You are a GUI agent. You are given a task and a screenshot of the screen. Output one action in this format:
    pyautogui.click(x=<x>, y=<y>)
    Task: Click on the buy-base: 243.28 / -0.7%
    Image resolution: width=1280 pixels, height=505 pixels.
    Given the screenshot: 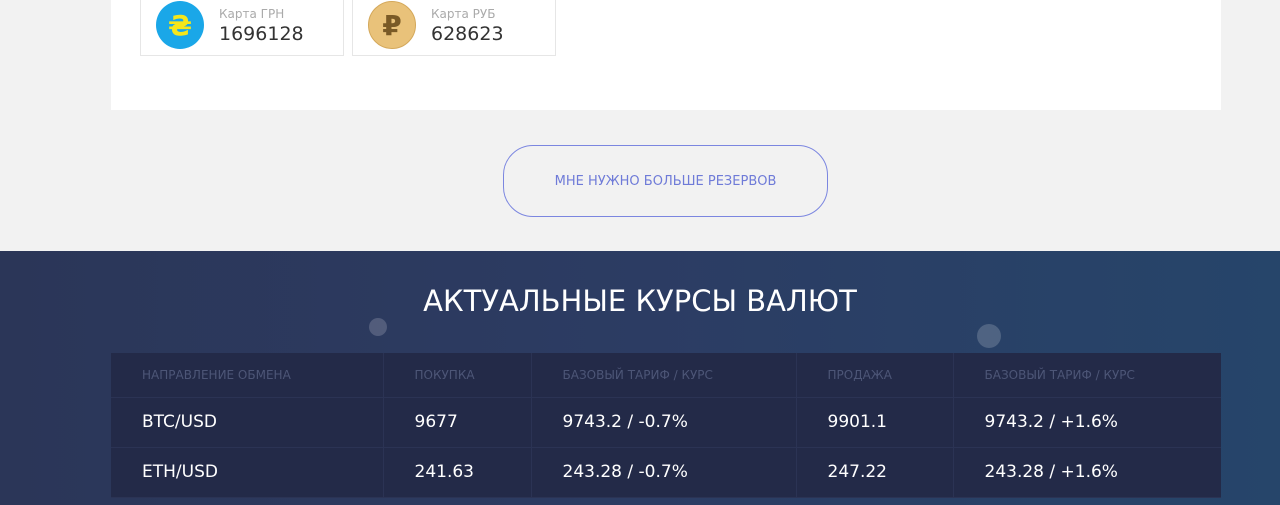 What is the action you would take?
    pyautogui.click(x=664, y=472)
    